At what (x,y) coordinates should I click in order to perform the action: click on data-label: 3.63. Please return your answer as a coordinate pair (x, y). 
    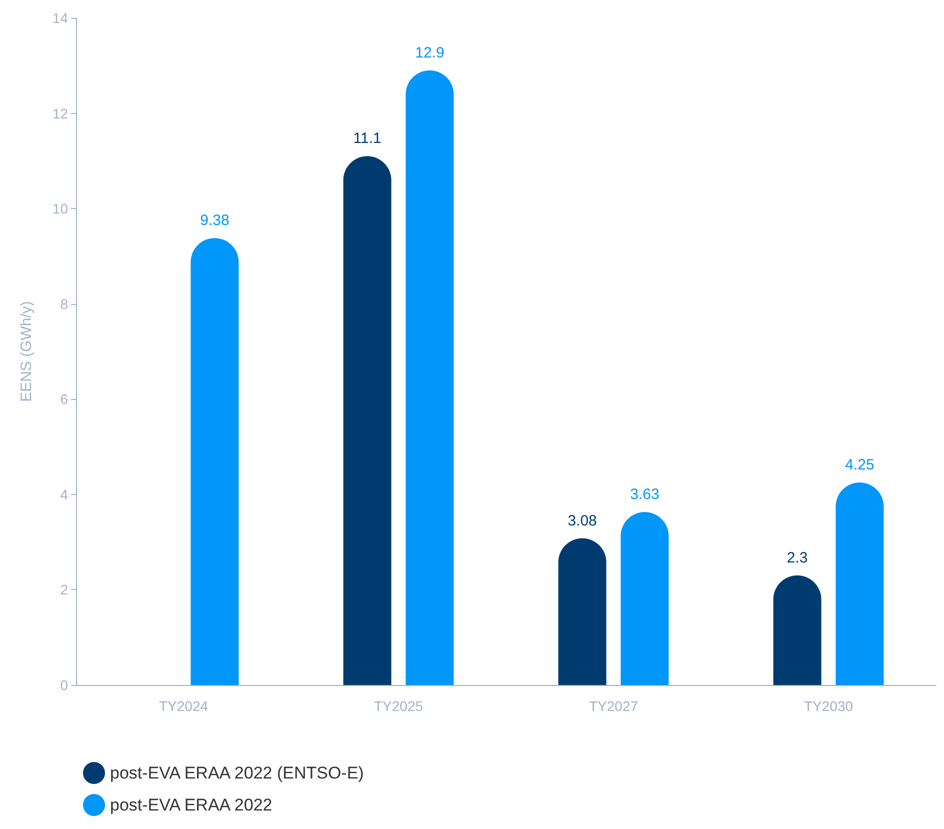
    Looking at the image, I should click on (645, 495).